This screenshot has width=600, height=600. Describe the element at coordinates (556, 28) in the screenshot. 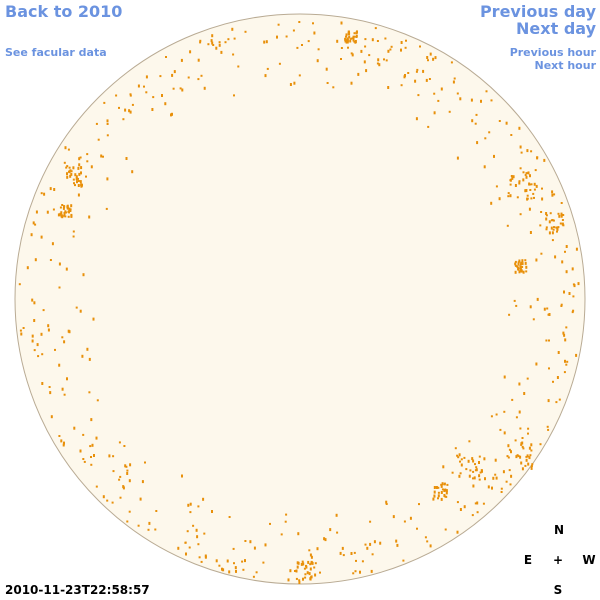

I see `next-day-link: Next day` at that location.